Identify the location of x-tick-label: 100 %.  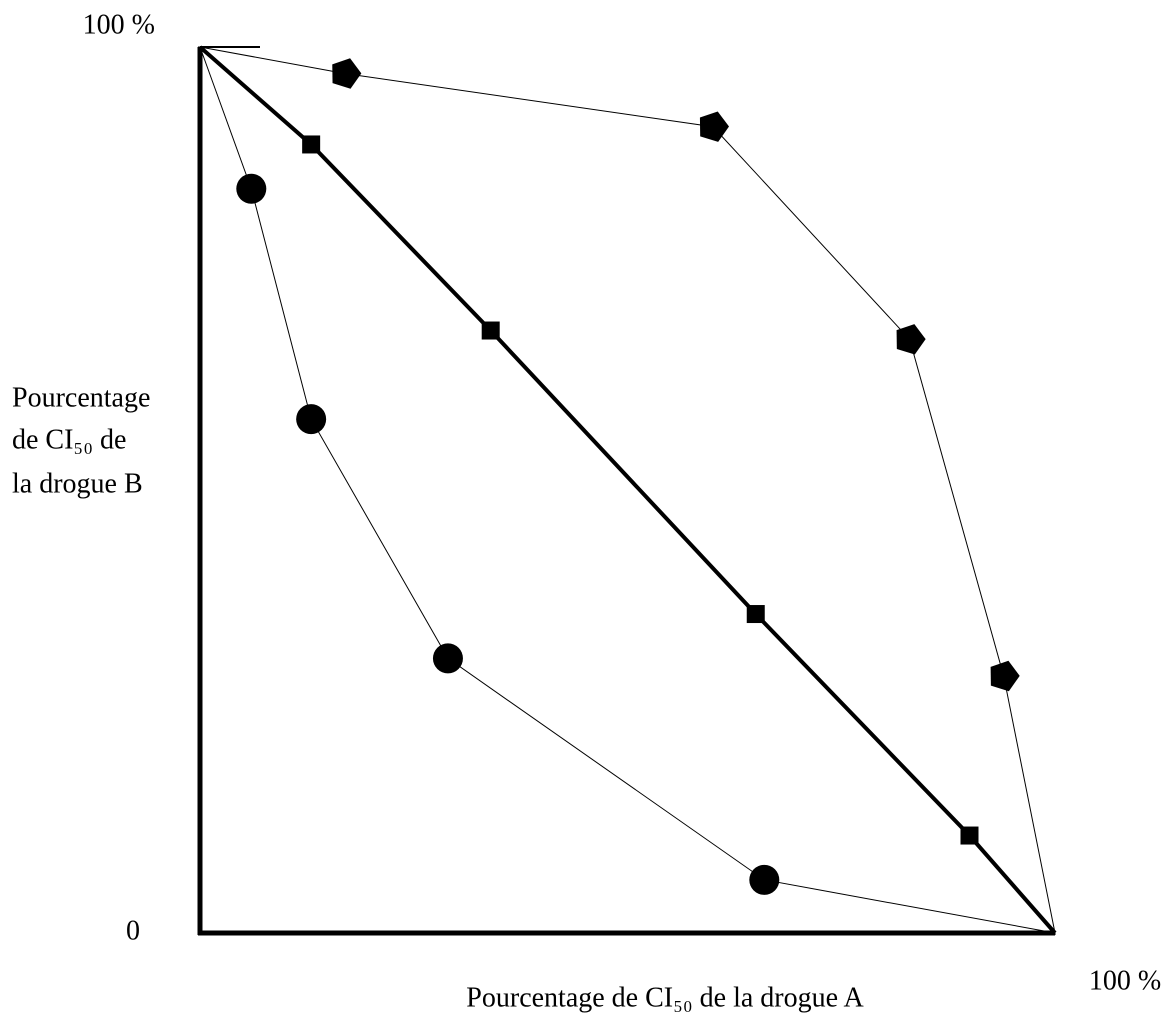
(1125, 980).